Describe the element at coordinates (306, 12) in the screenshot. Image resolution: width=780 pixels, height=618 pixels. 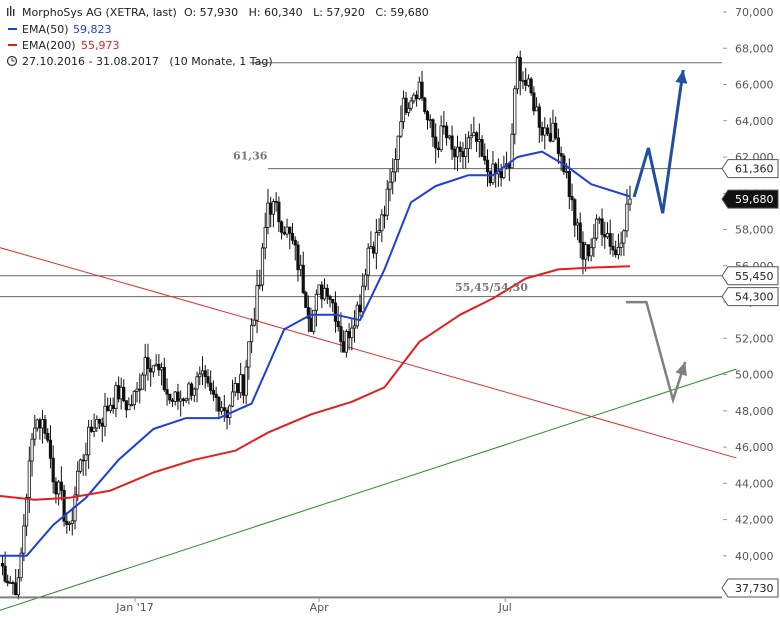
I see `ohlc-values: O: 57,930 H: 60,340 L: 57,920 C: 59,680` at that location.